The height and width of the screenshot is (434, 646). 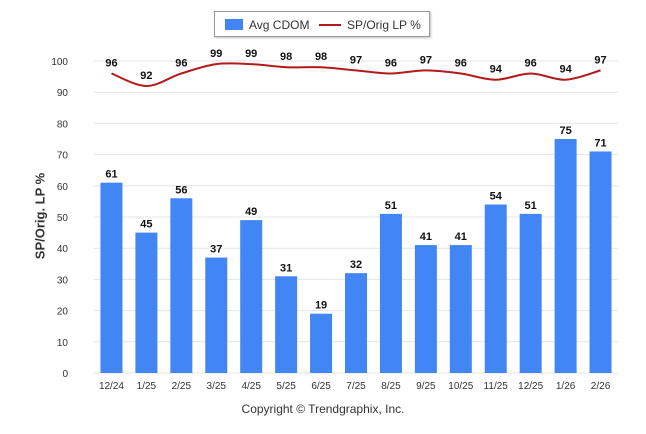 What do you see at coordinates (323, 409) in the screenshot?
I see `copyright-text: Copyright © Trendgraphix, Inc.` at bounding box center [323, 409].